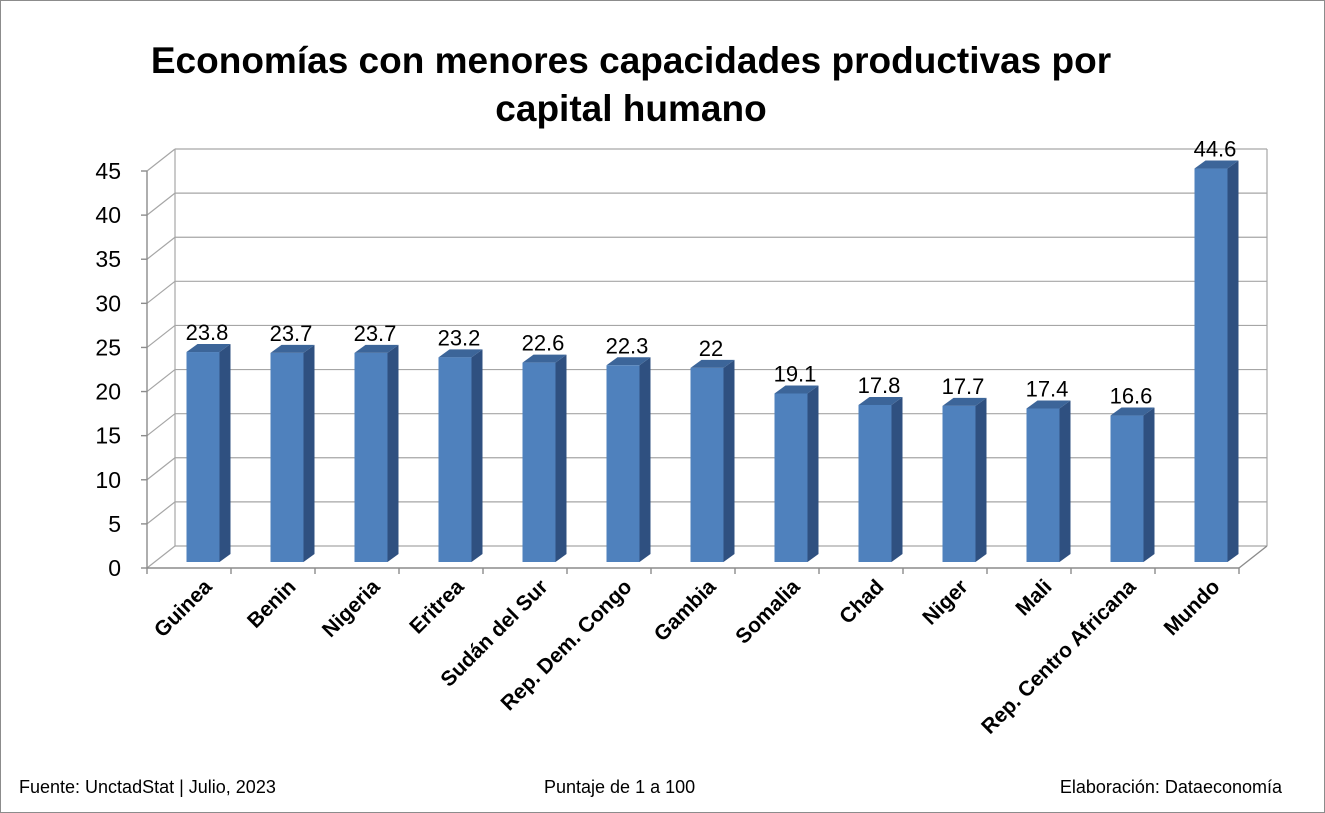 The width and height of the screenshot is (1325, 813). Describe the element at coordinates (1170, 787) in the screenshot. I see `footer-credit: Elaboración: Dataeconomía` at that location.